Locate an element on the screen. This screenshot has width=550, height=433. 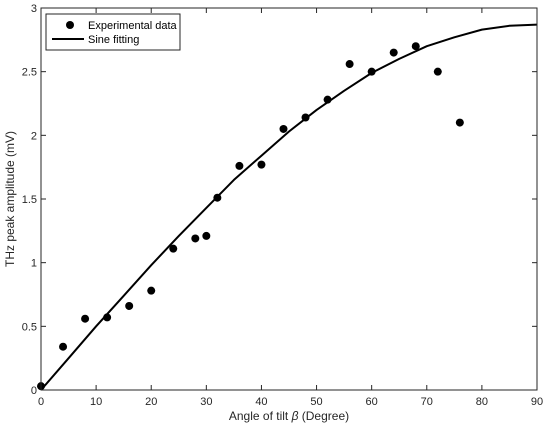
y-tick-label-0: 0 is located at coordinates (34, 391).